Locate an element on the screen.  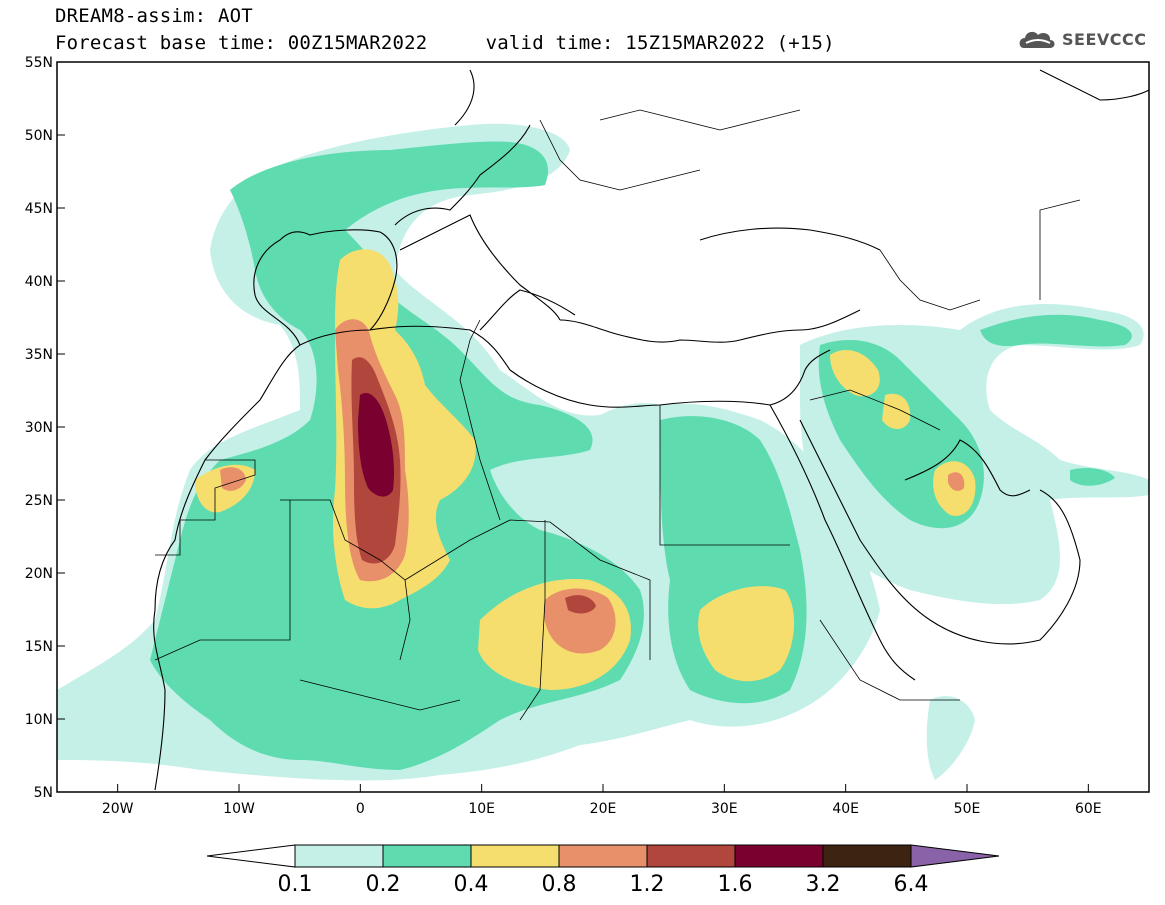
lat-tick-label: 40N is located at coordinates (39, 282).